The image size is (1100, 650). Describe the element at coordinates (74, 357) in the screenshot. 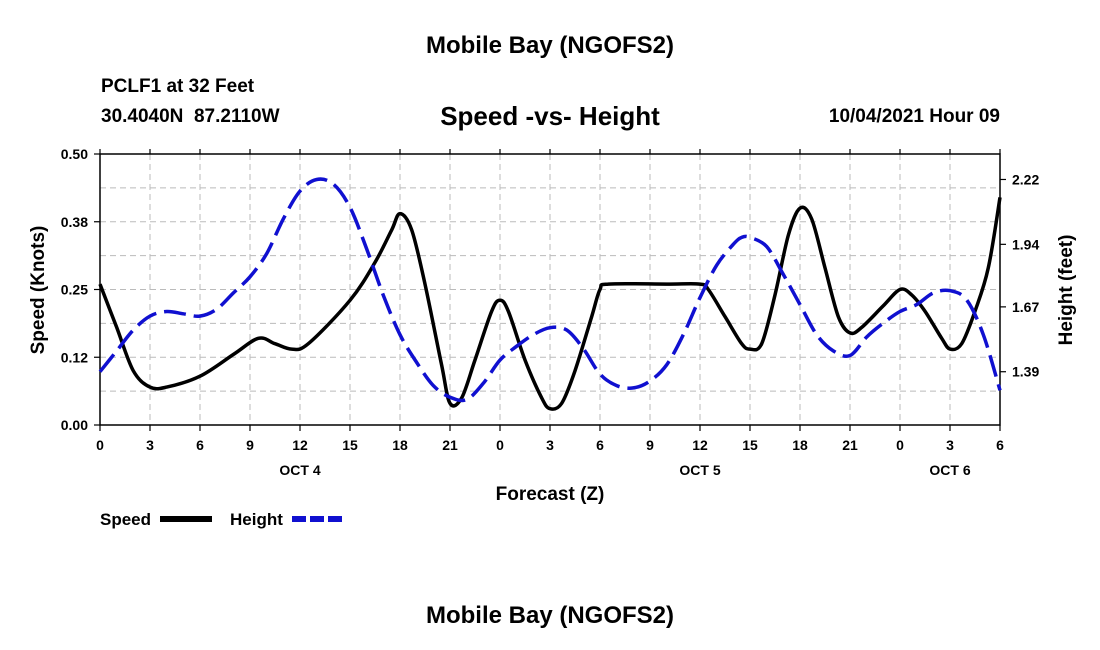

I see `y-left-tick-label: 0.12` at that location.